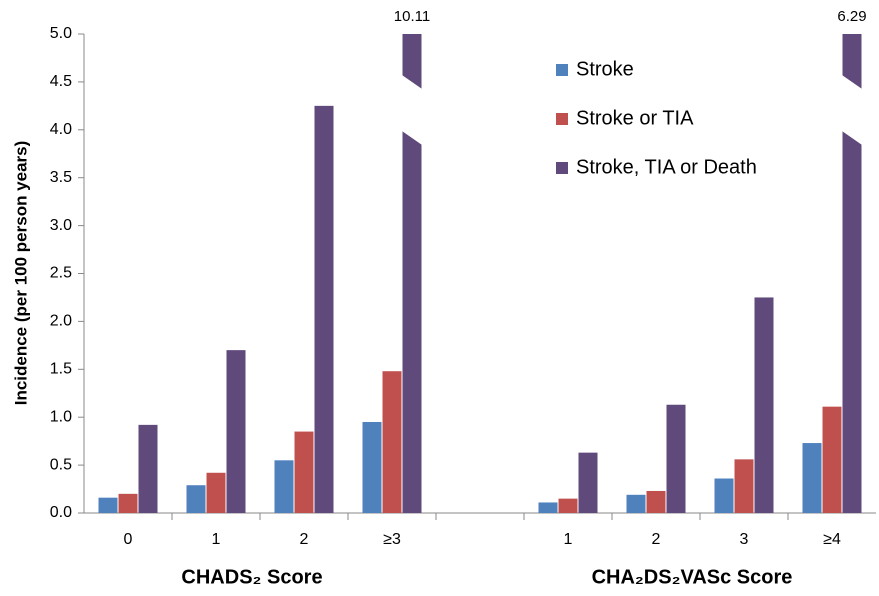 Image resolution: width=879 pixels, height=596 pixels. Describe the element at coordinates (128, 539) in the screenshot. I see `x-tick-label: 0` at that location.